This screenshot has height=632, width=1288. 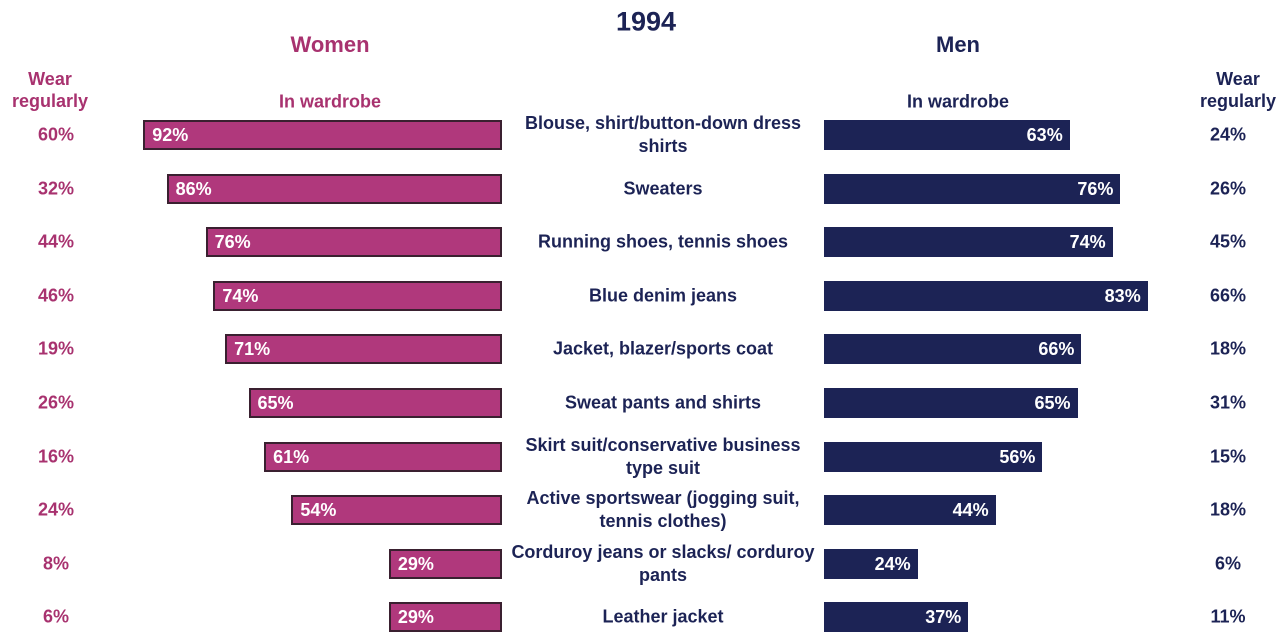 What do you see at coordinates (663, 616) in the screenshot?
I see `category-label: Leather jacket` at bounding box center [663, 616].